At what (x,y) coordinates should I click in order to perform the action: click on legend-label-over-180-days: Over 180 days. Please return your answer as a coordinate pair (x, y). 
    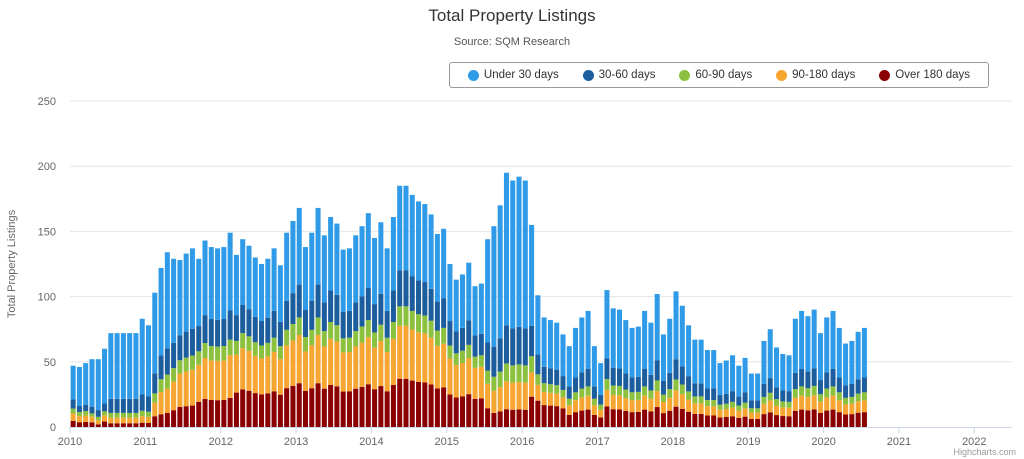
    Looking at the image, I should click on (933, 75).